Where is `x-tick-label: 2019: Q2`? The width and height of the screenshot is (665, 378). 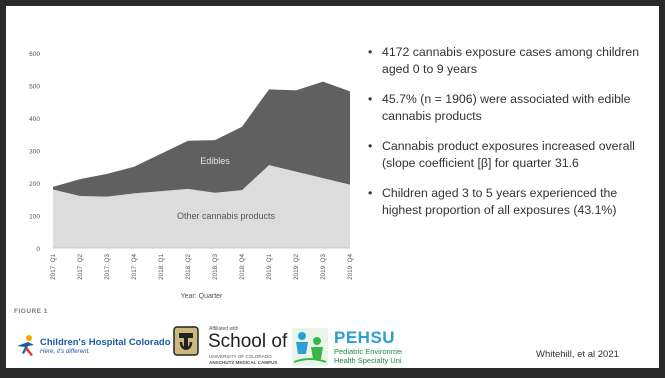 x-tick-label: 2019: Q2 is located at coordinates (296, 267).